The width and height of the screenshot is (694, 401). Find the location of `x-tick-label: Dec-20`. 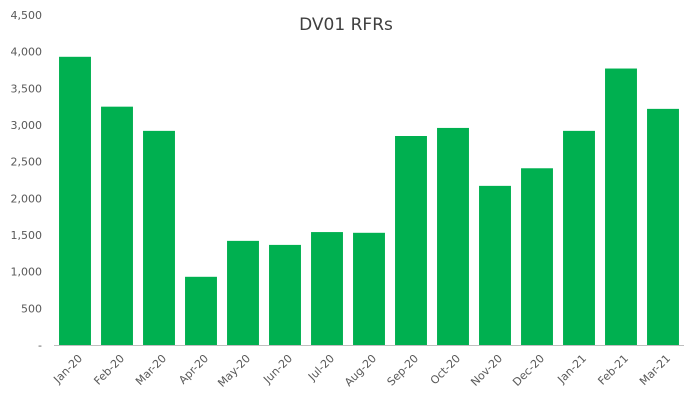

x-tick-label: Dec-20 is located at coordinates (528, 370).